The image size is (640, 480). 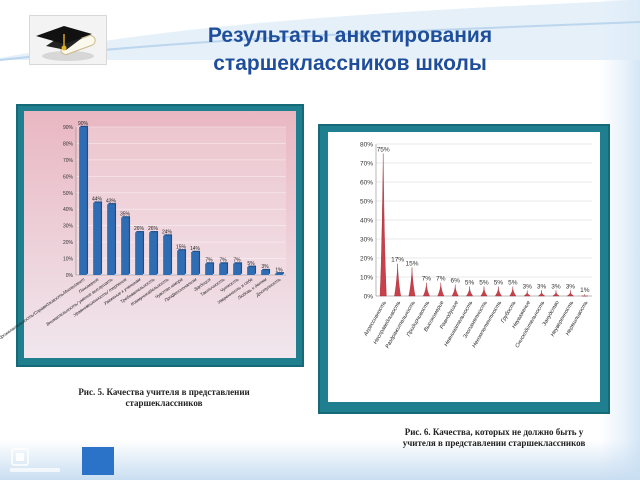 What do you see at coordinates (350, 35) in the screenshot?
I see `title-line-1: Результаты анкетирования` at bounding box center [350, 35].